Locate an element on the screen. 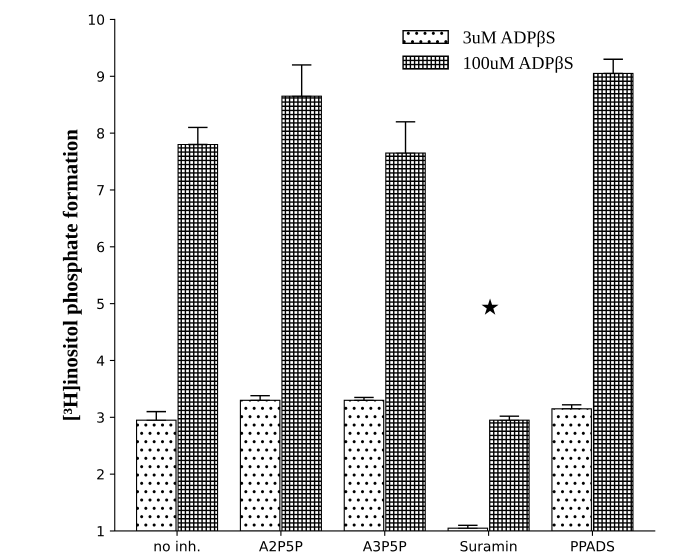 The width and height of the screenshot is (675, 556). x-tick-label: no inh. is located at coordinates (177, 546).